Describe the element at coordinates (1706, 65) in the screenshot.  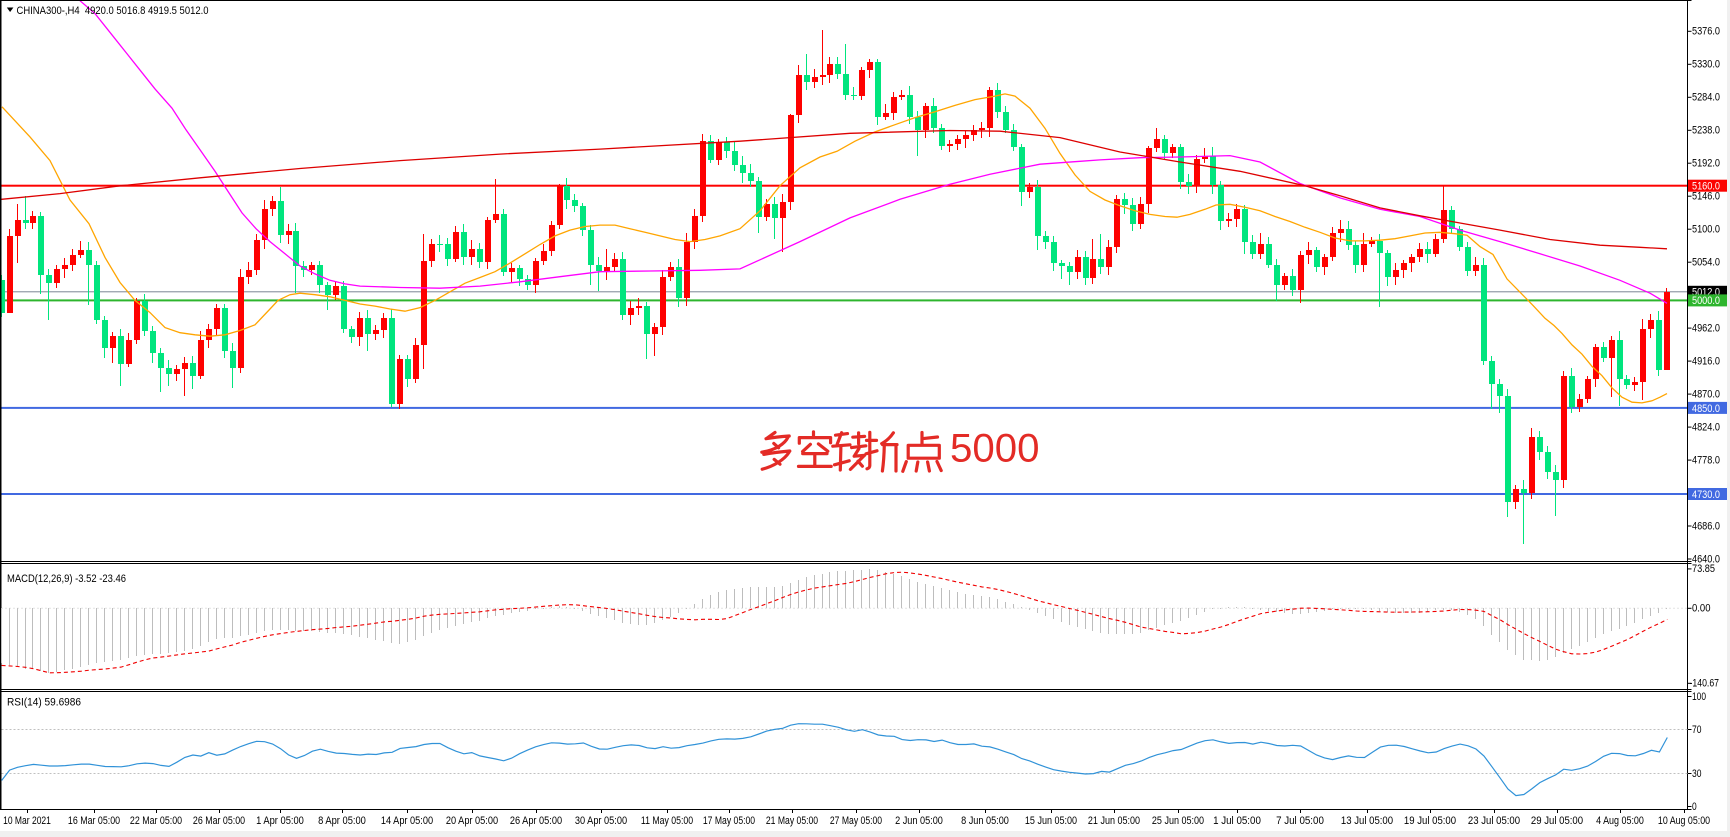
I see `svg-text: 5330.0` at that location.